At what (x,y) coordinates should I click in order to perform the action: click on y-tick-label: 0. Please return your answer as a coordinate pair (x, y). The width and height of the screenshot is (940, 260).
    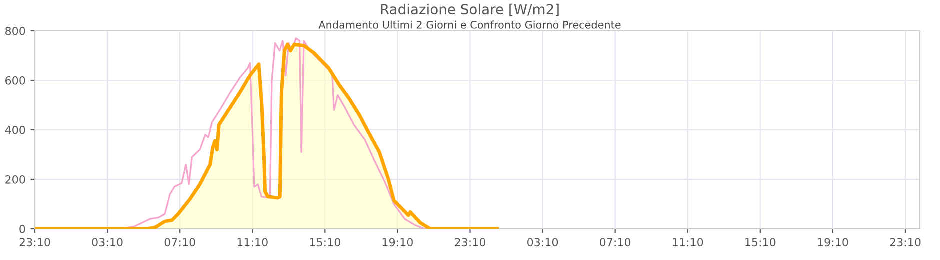
    Looking at the image, I should click on (23, 229).